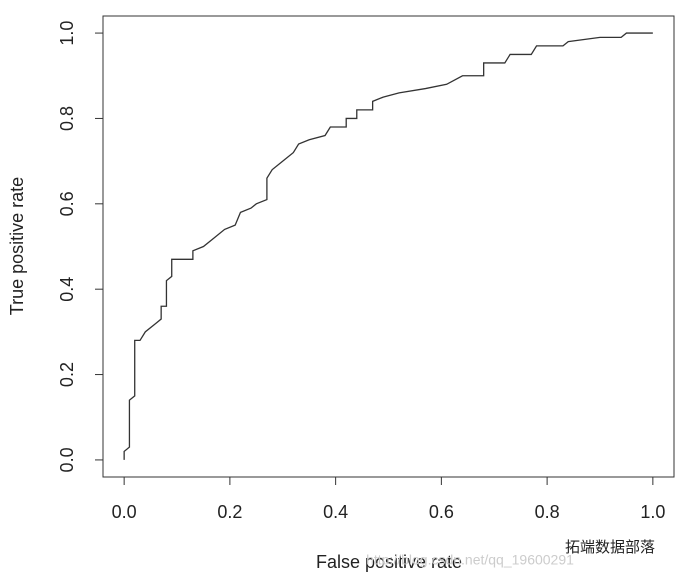 This screenshot has width=685, height=582. Describe the element at coordinates (610, 547) in the screenshot. I see `watermark-name: 拓端数据部落` at that location.